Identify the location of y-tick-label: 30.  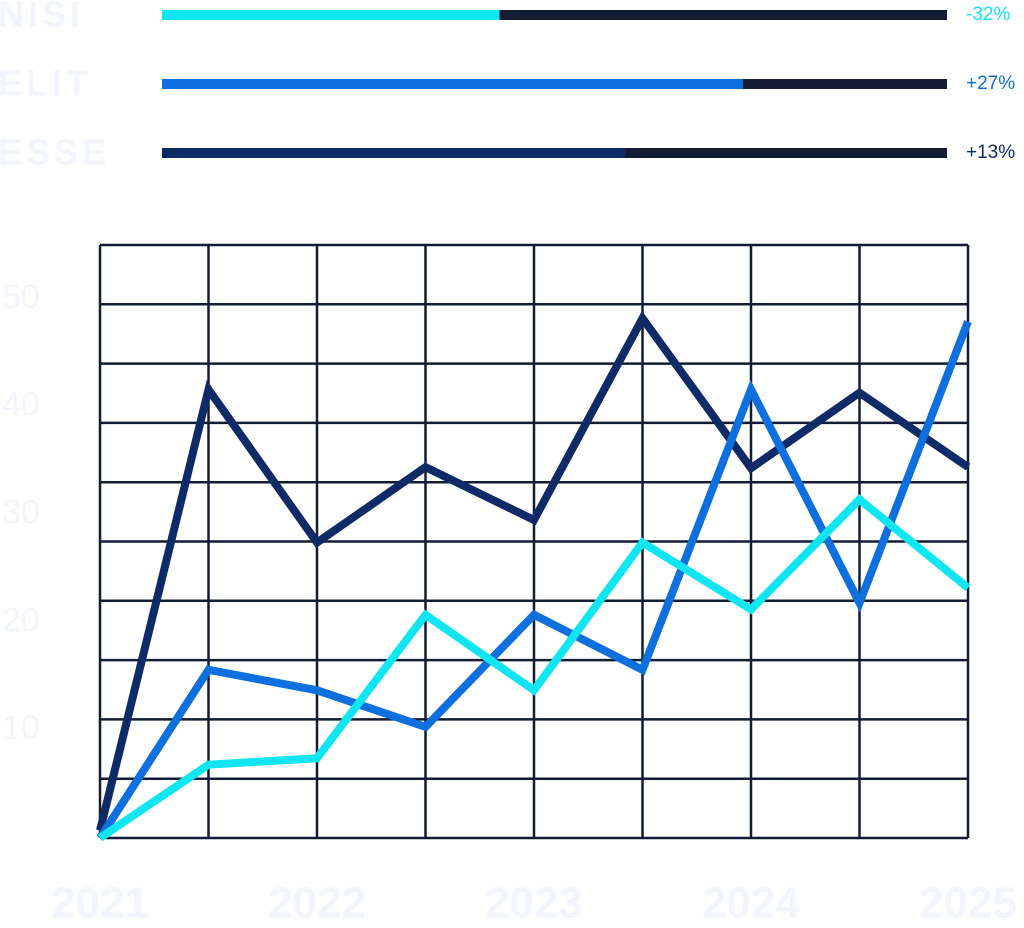
(21, 513).